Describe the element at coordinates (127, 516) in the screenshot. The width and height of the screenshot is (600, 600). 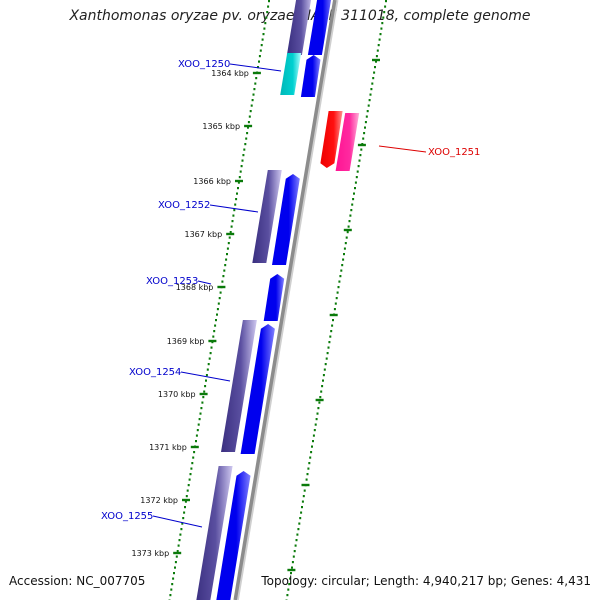
I see `gene-label: XOO_1255` at that location.